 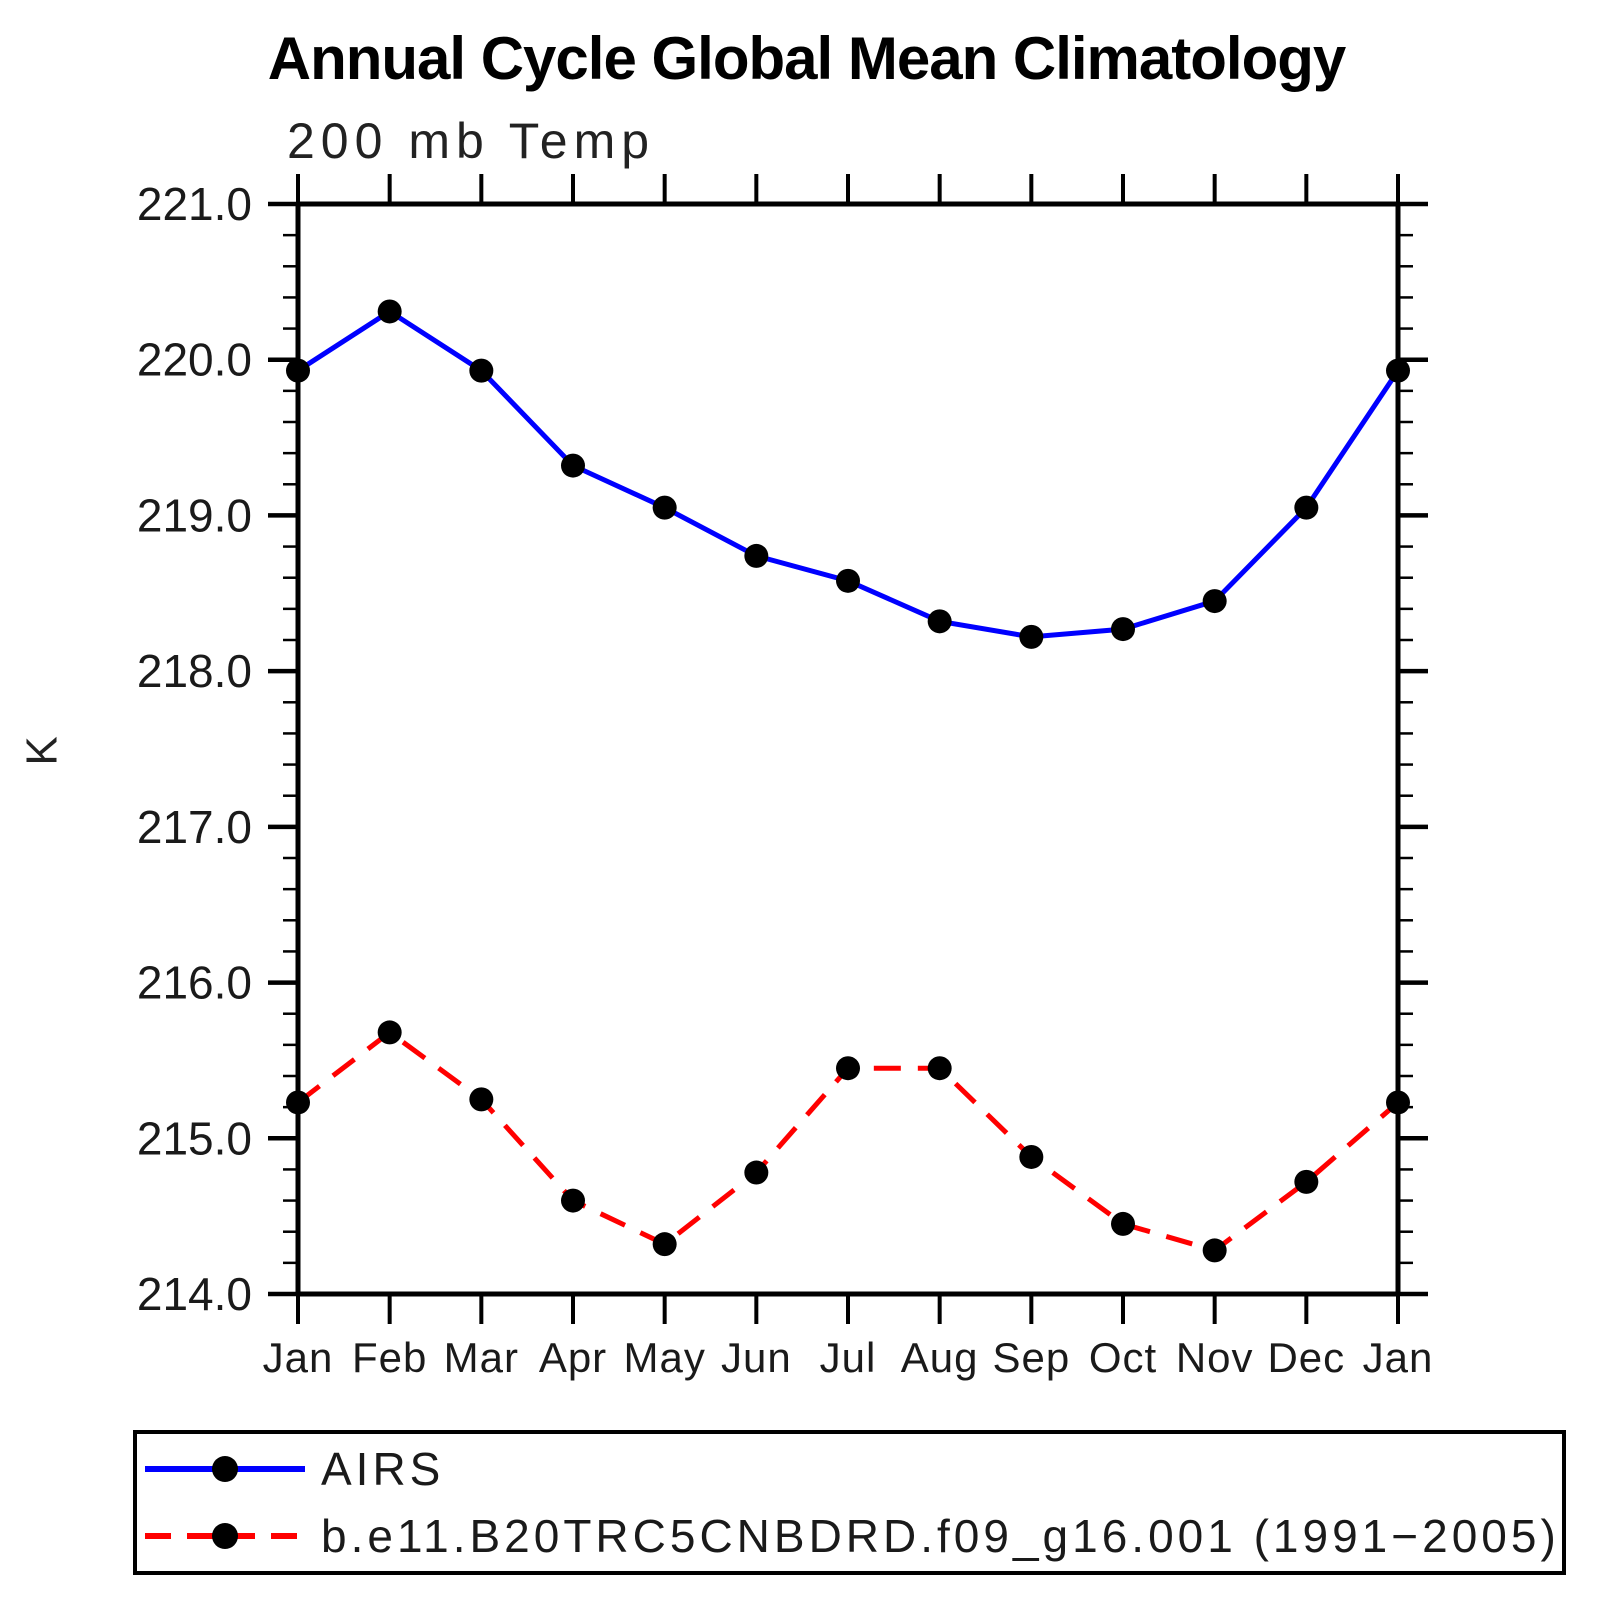 I want to click on x-tick-label: Mar, so click(x=481, y=1357).